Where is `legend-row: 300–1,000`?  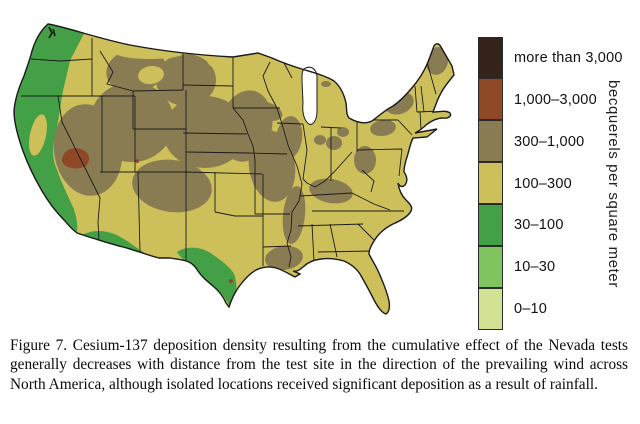
legend-row: 300–1,000 is located at coordinates (553, 141).